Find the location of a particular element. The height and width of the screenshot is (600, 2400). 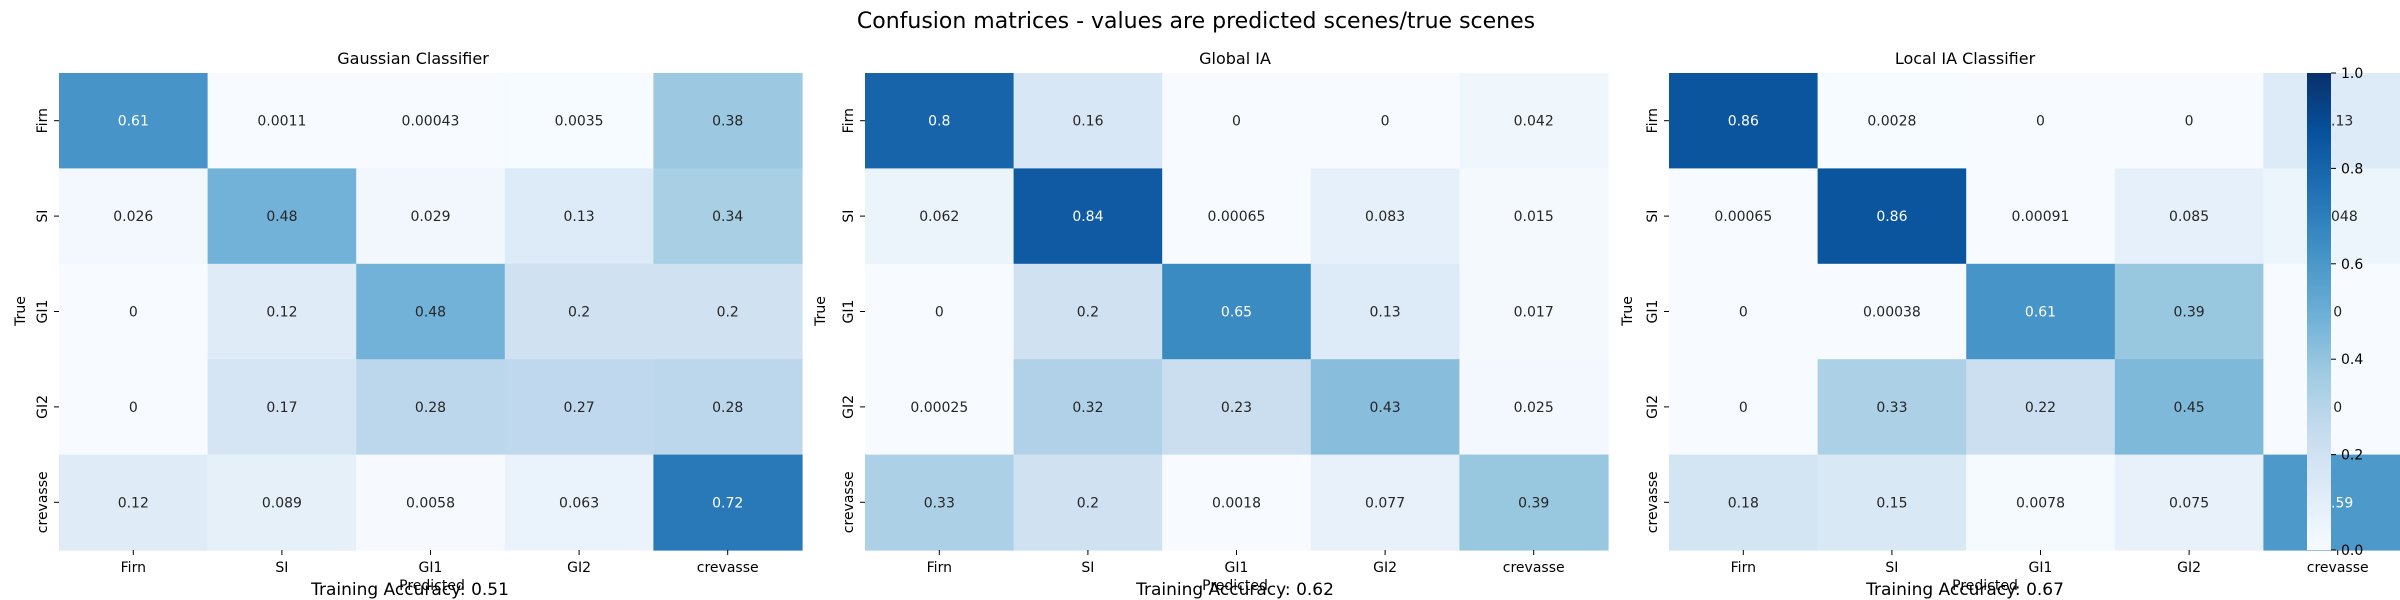

cell-value-label: 0.13 is located at coordinates (1385, 313).